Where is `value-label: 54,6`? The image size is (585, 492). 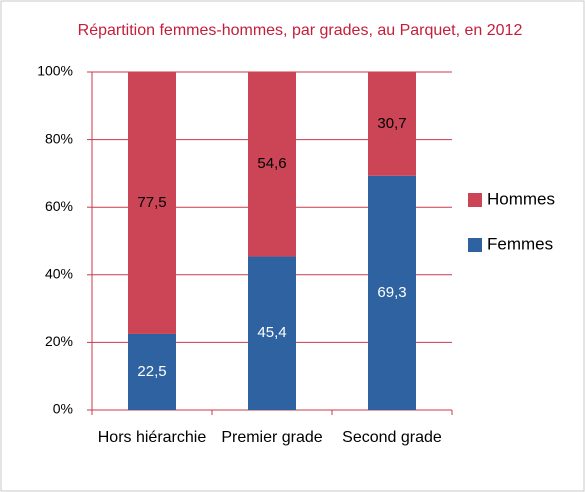 value-label: 54,6 is located at coordinates (271, 163).